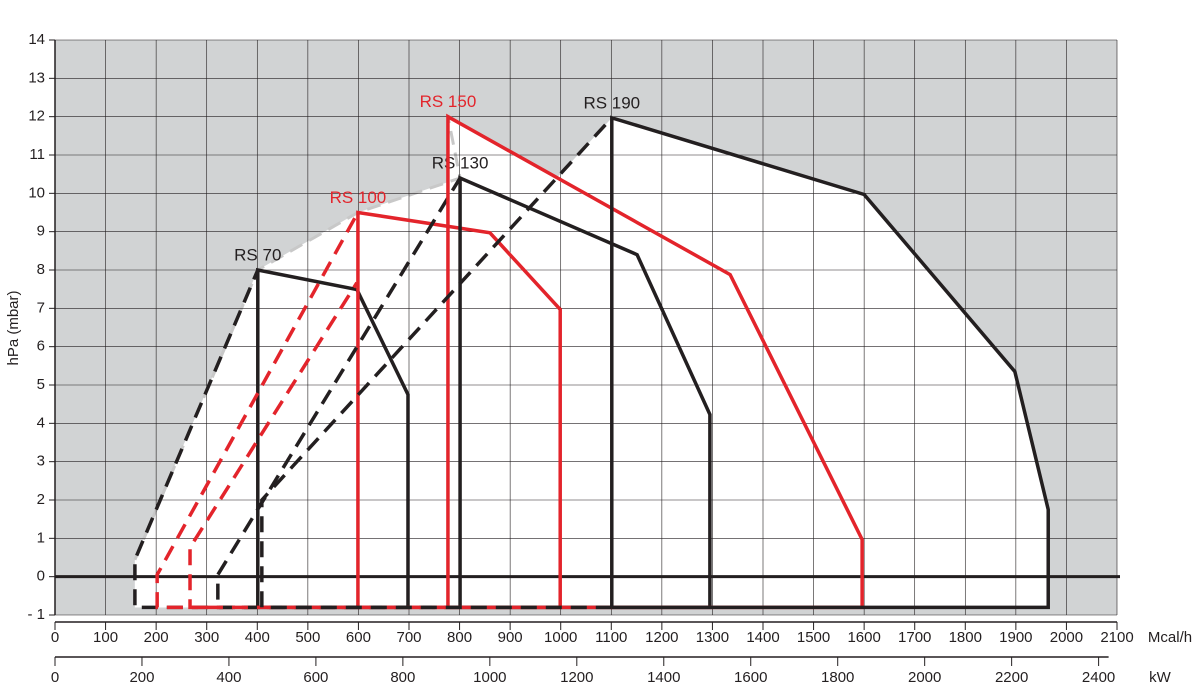 This screenshot has height=692, width=1202. What do you see at coordinates (257, 637) in the screenshot?
I see `x-tick-label: 400` at bounding box center [257, 637].